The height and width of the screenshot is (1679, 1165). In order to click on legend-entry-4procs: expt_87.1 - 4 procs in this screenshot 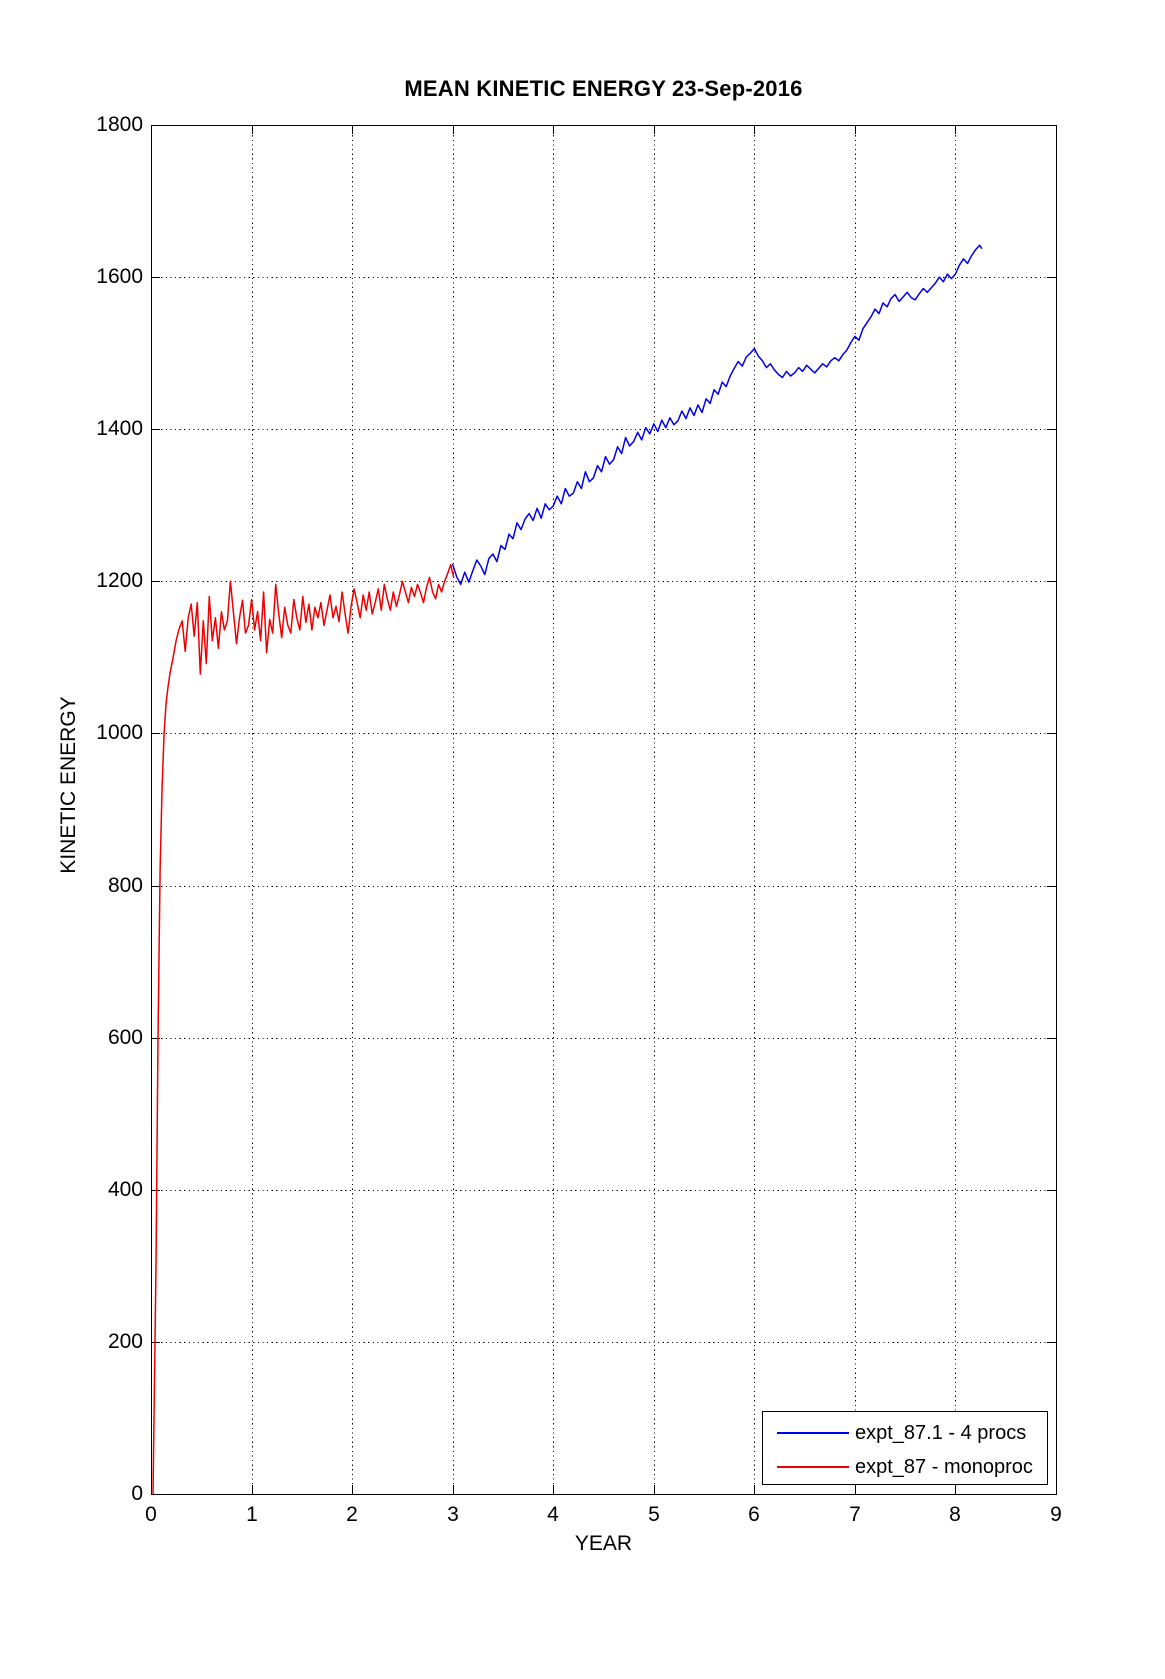, I will do `click(905, 1431)`.